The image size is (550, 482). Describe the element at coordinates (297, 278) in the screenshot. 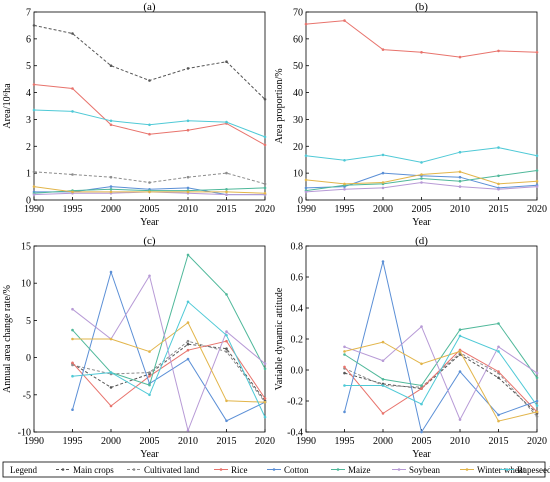

I see `y-tick-label: 0.6` at that location.